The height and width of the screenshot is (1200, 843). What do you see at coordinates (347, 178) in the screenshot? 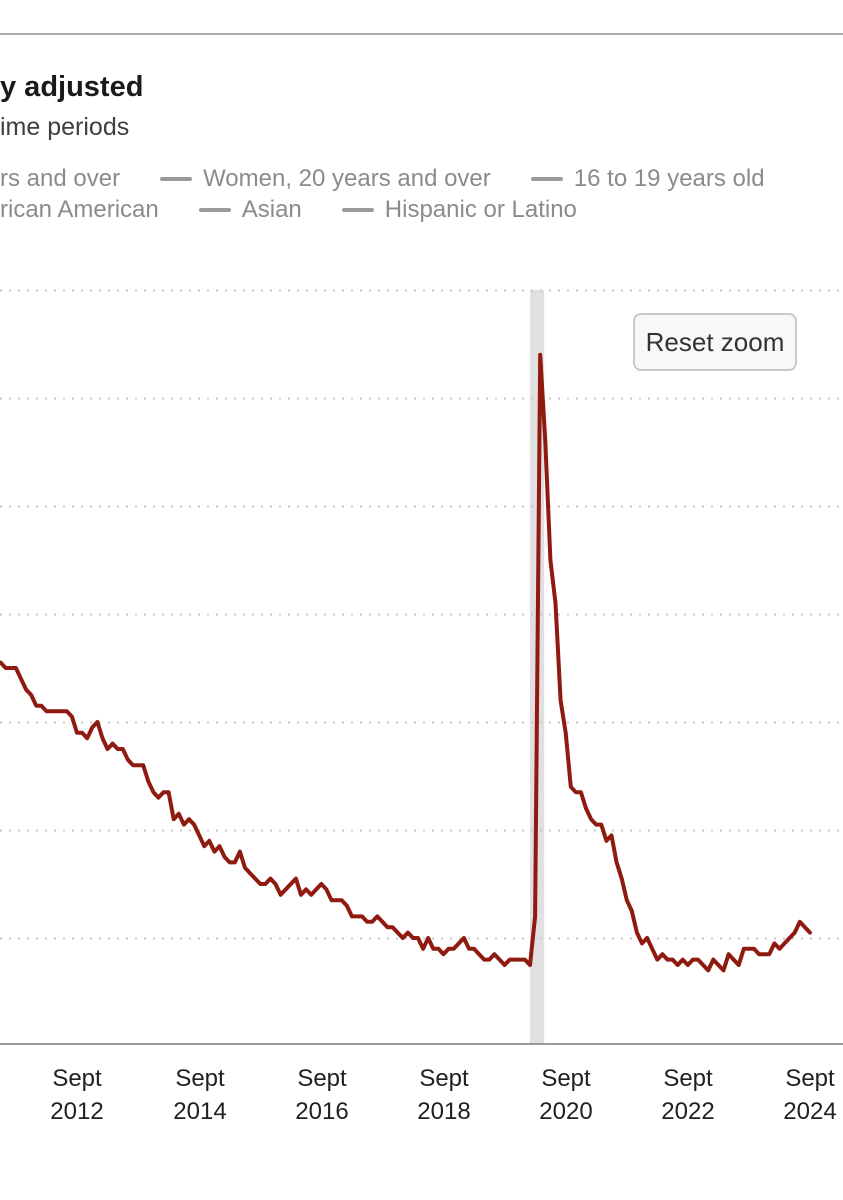
I see `legend-label: Women, 20 years and over` at bounding box center [347, 178].